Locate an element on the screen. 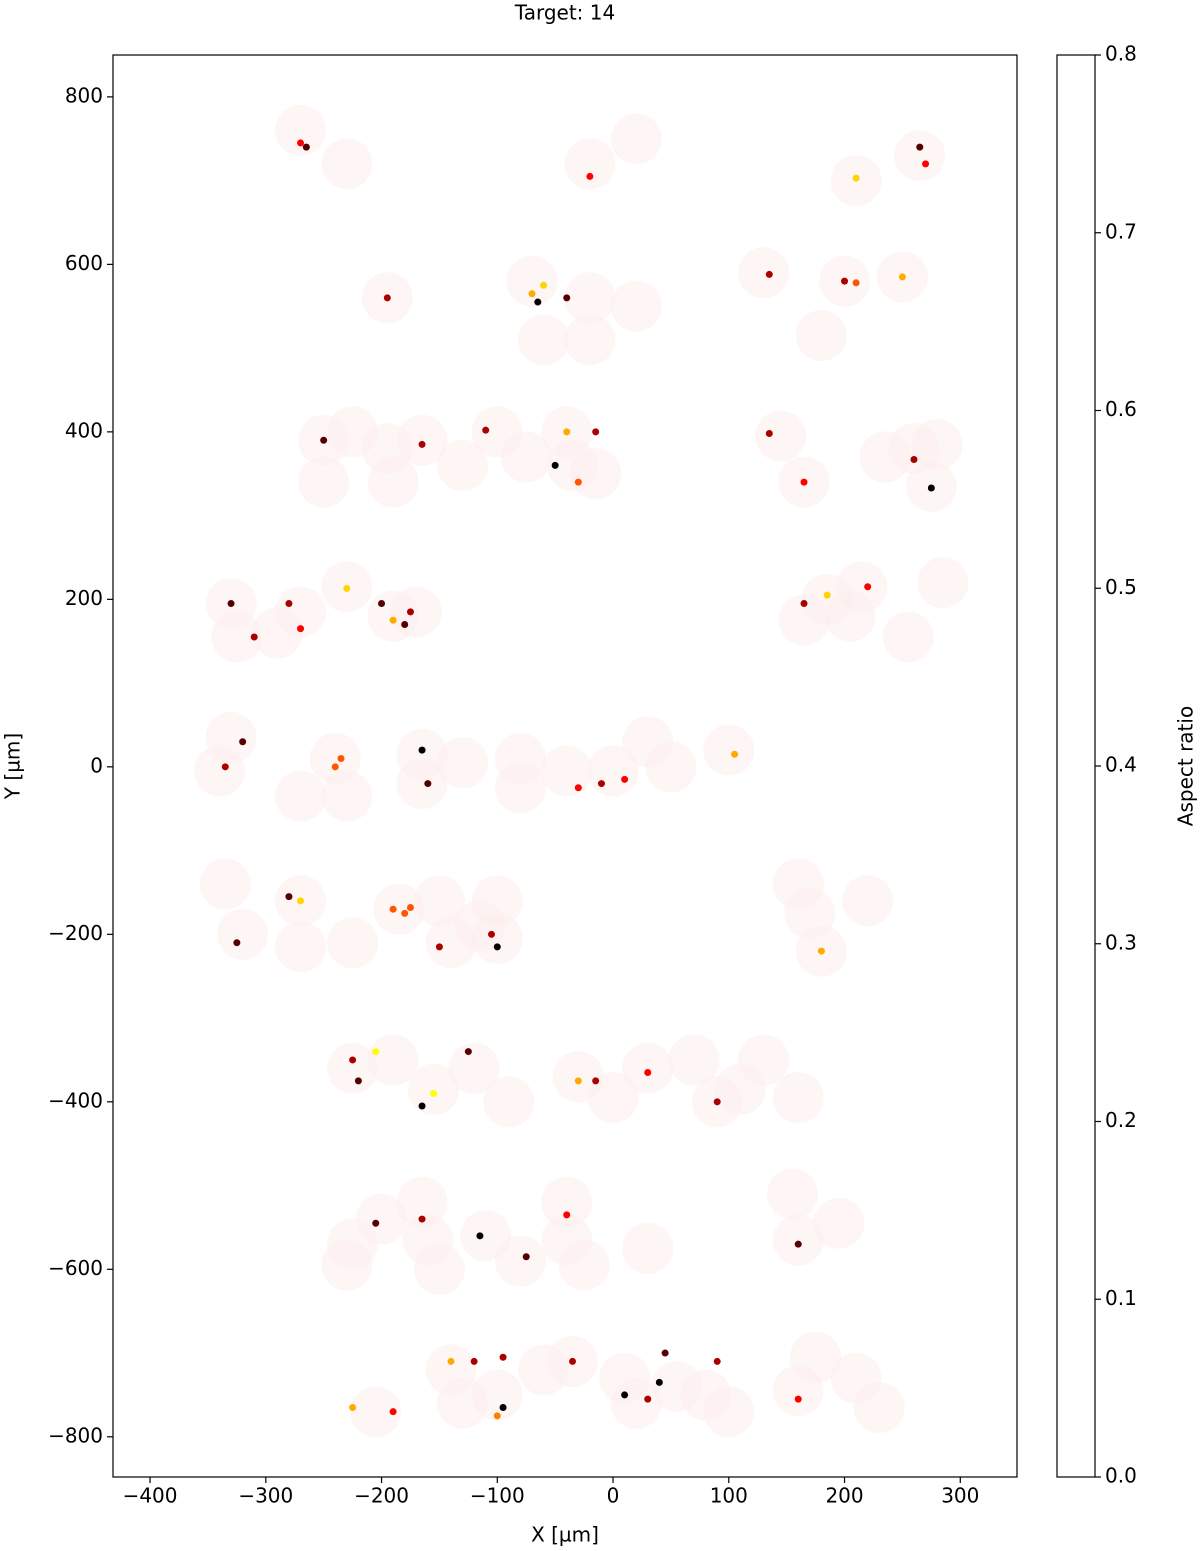  y-tick-label: −200 is located at coordinates (75, 933).